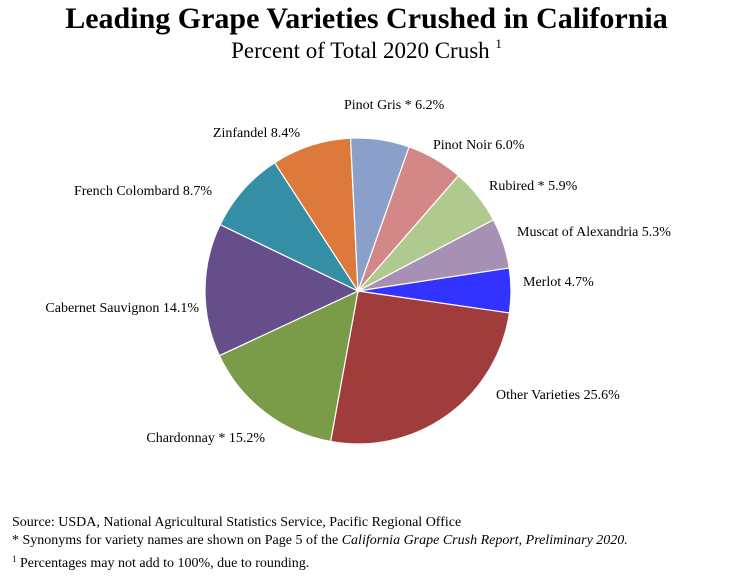 The width and height of the screenshot is (733, 581). I want to click on label-cabernet-sauvignon: Cabernet Sauvignon 14.1%, so click(122, 308).